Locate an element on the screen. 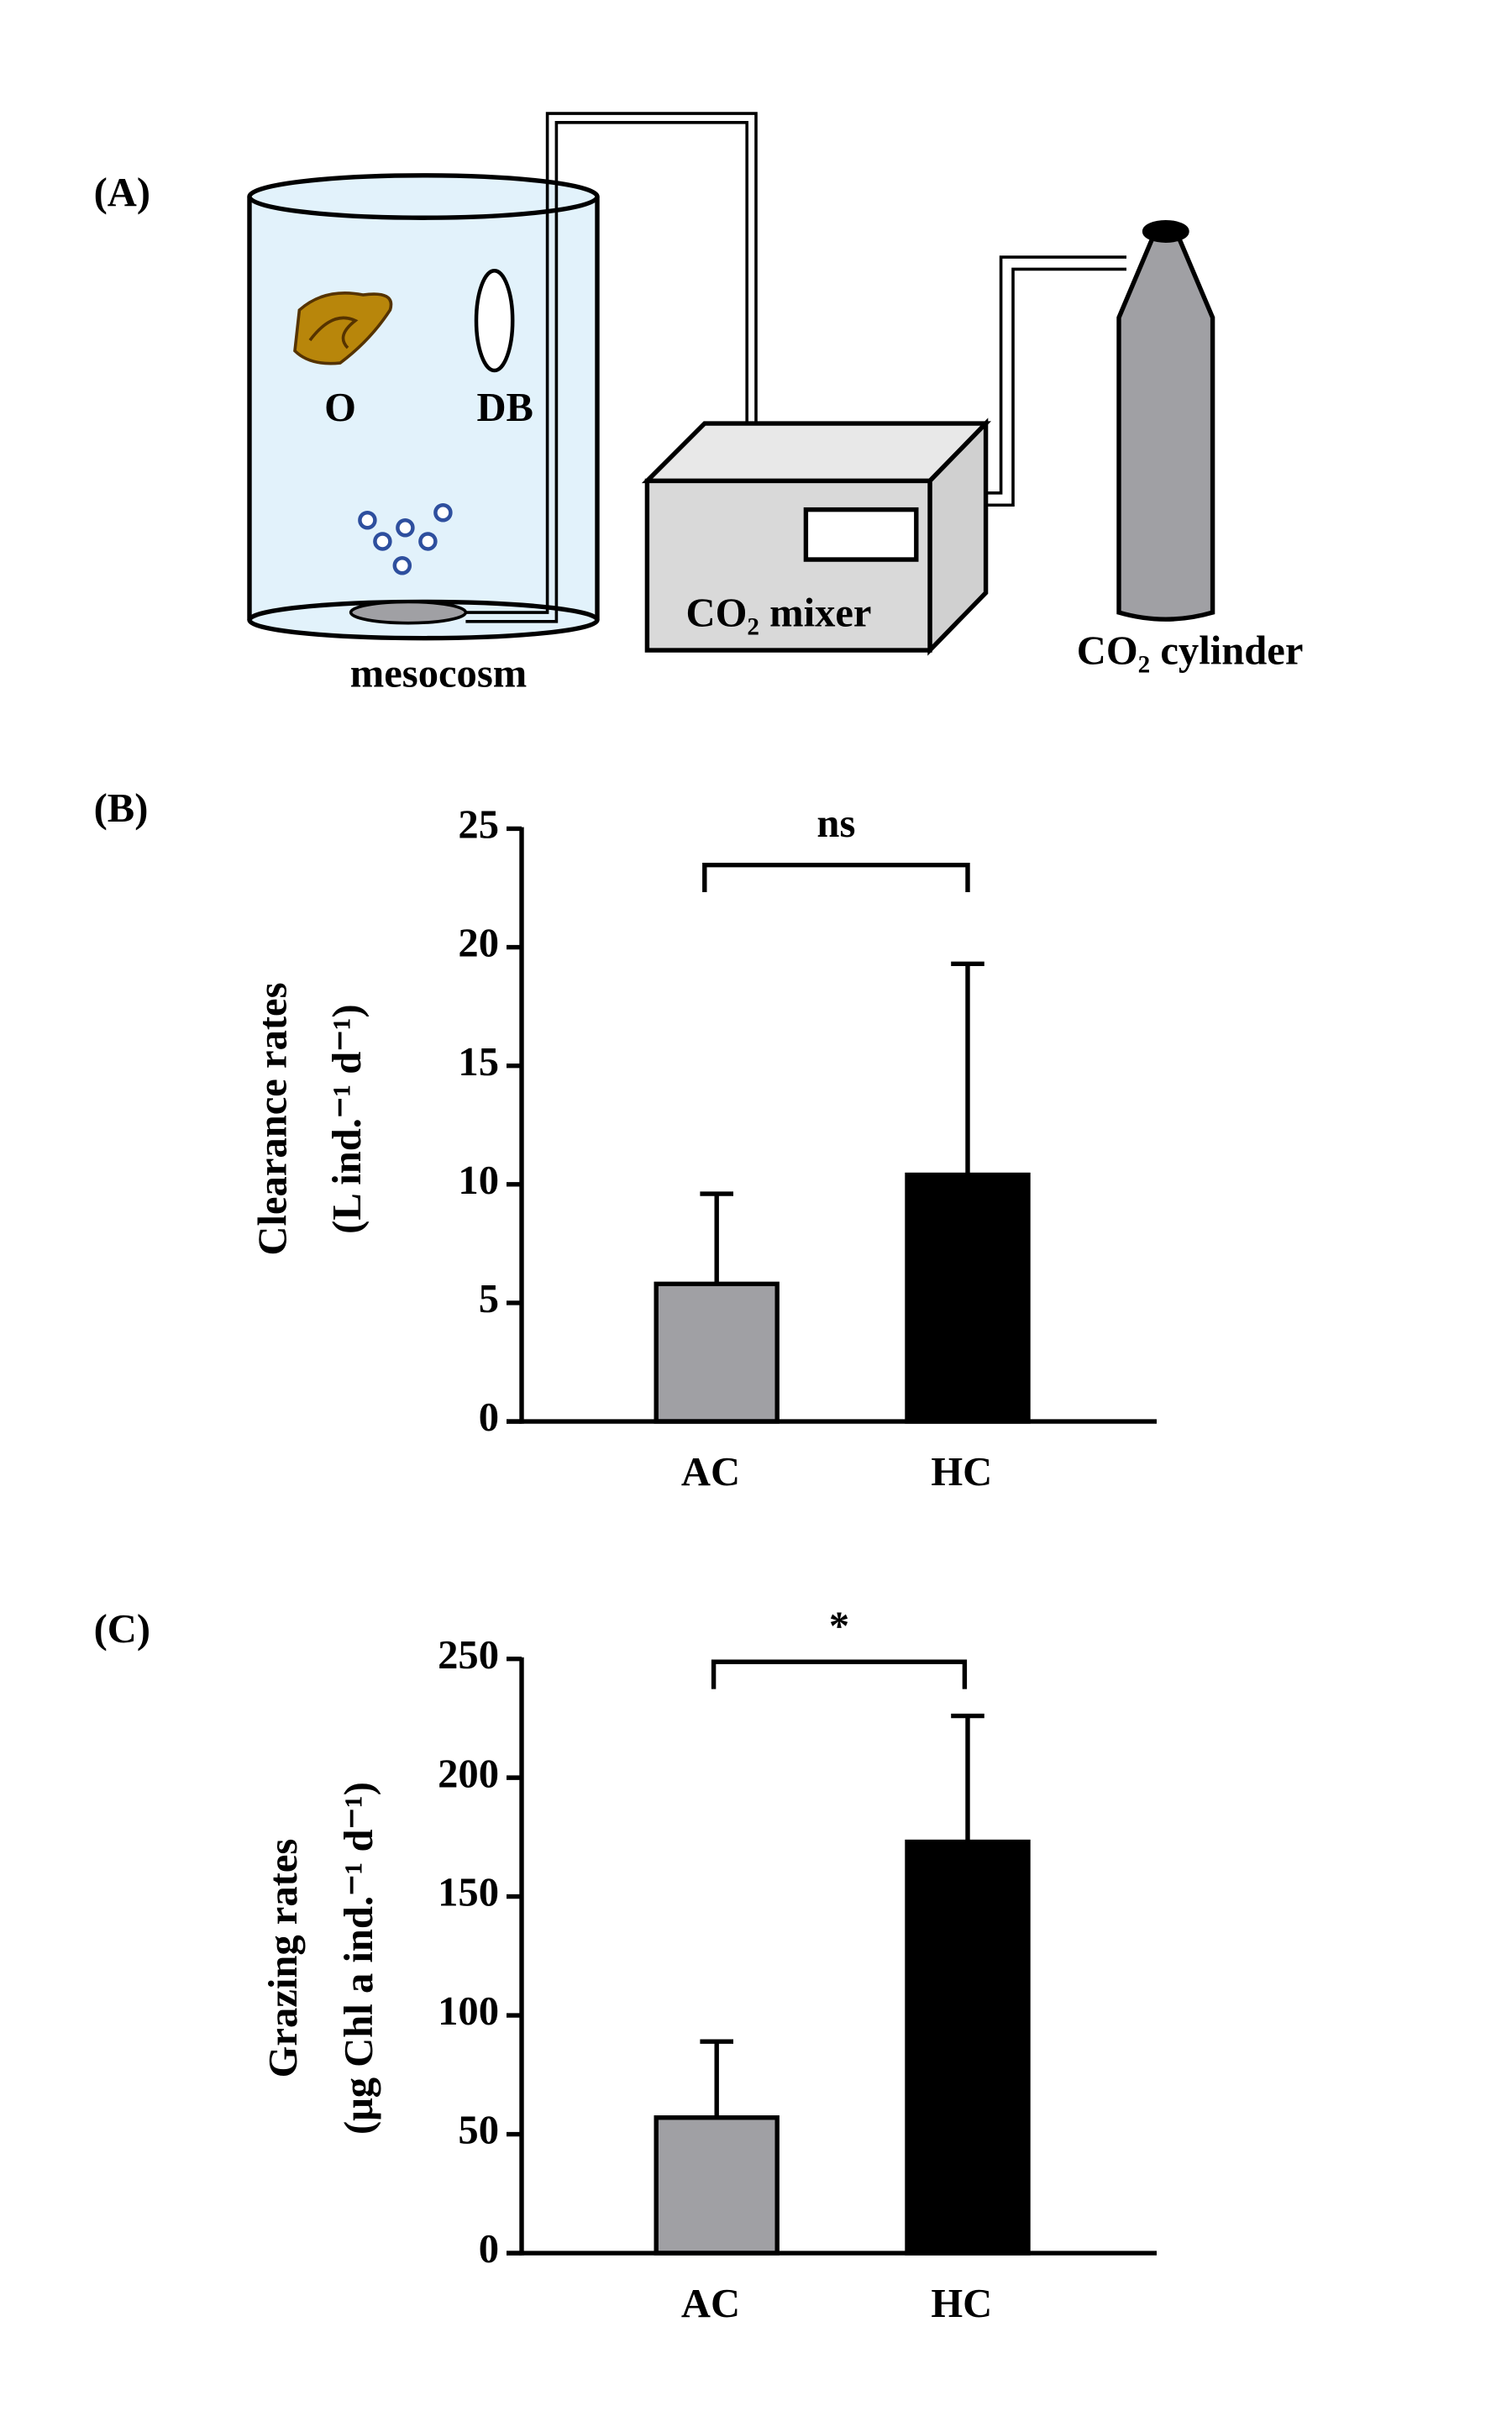  oyster-label: O is located at coordinates (340, 407).